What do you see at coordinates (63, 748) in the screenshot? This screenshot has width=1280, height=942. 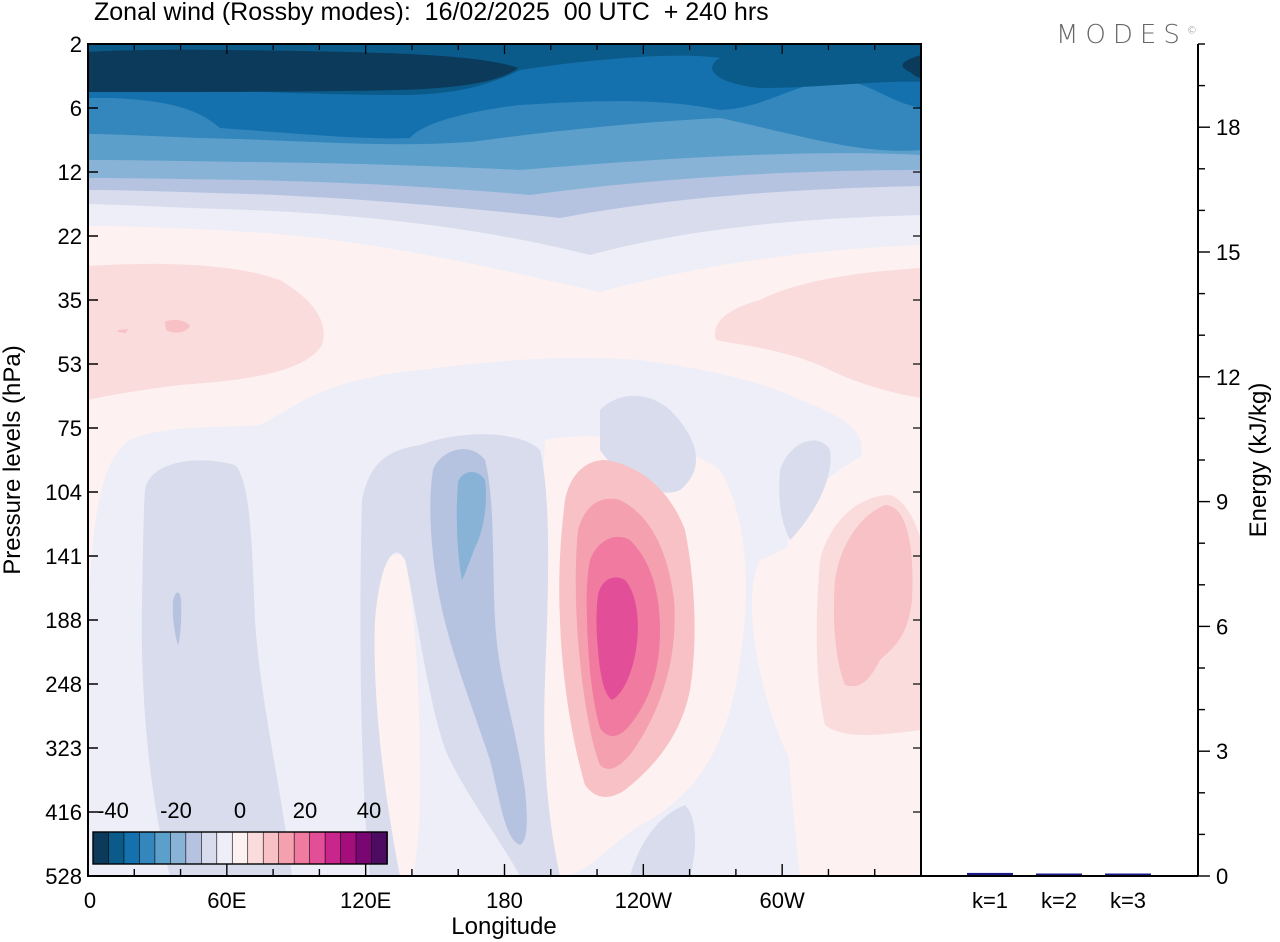 I see `y-tick-label-323: 323` at bounding box center [63, 748].